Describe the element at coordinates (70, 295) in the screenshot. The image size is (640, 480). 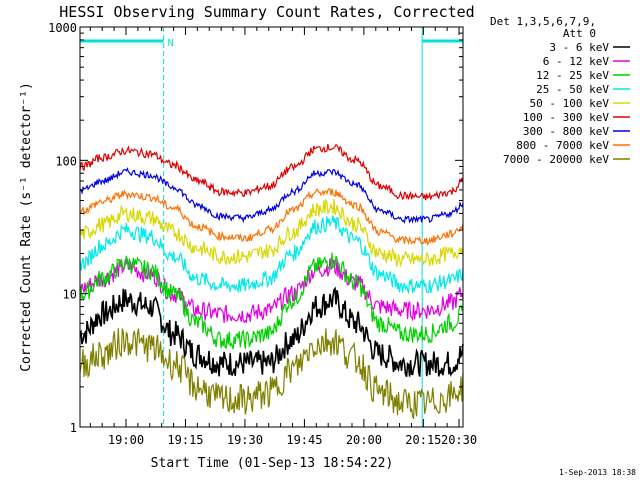
I see `y-tick-label: 10` at that location.